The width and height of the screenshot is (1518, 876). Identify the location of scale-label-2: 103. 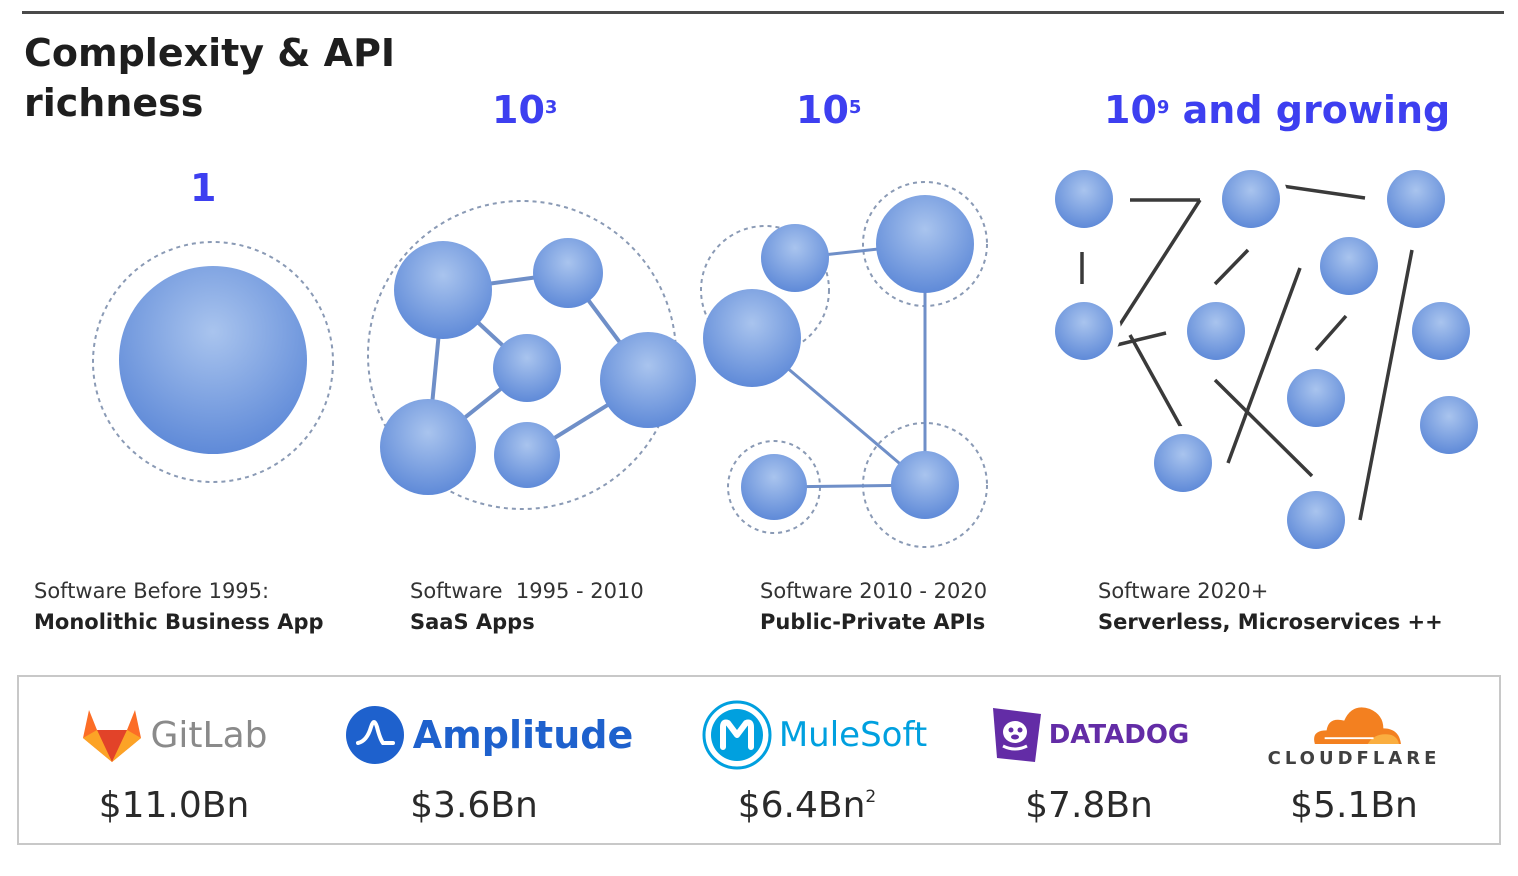
(525, 110).